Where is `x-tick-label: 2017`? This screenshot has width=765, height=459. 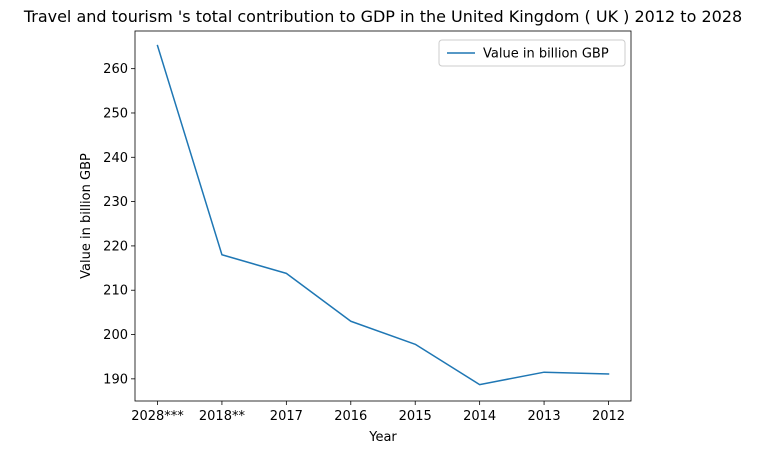
x-tick-label: 2017 is located at coordinates (286, 416).